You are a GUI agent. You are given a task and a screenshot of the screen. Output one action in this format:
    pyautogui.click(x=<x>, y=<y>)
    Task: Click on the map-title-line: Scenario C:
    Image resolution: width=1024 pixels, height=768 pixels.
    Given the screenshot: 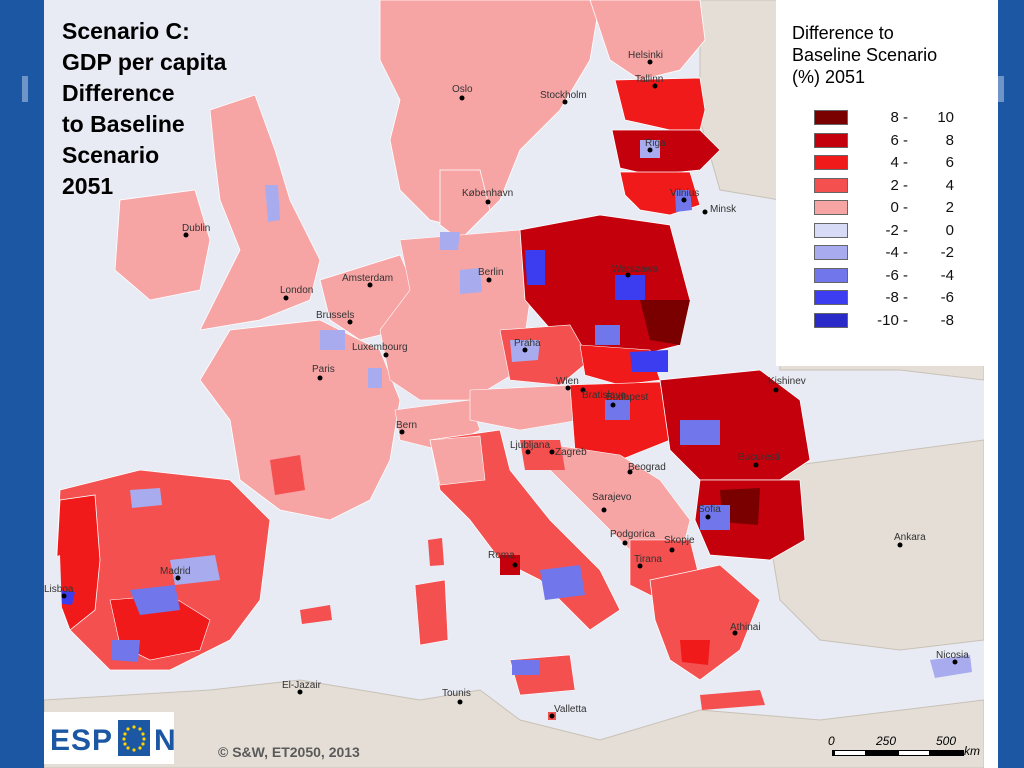 What is the action you would take?
    pyautogui.click(x=126, y=31)
    